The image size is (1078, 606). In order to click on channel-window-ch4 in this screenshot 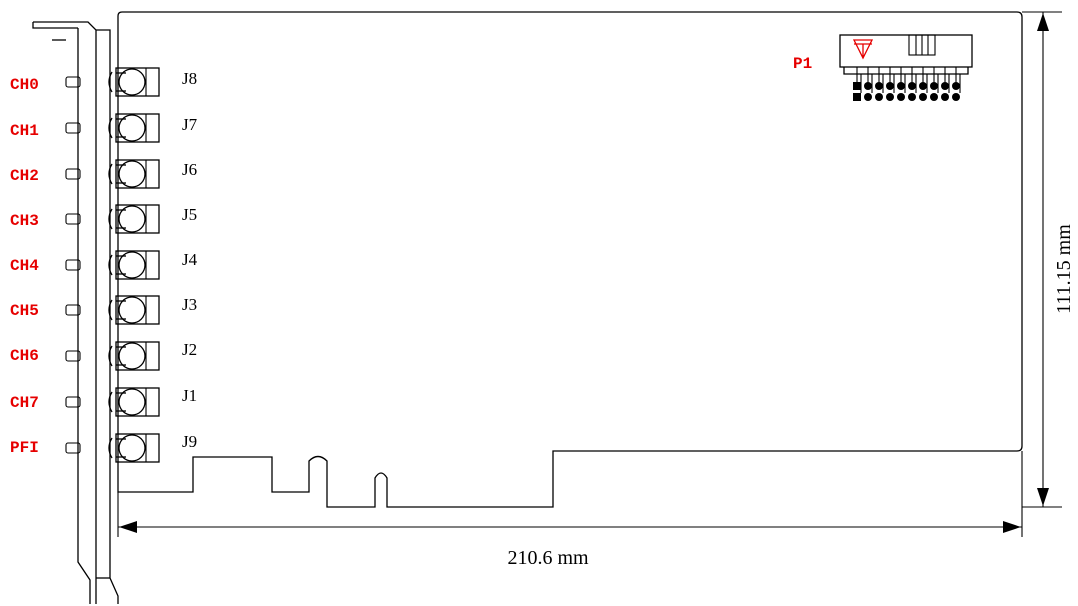, I will do `click(73, 265)`.